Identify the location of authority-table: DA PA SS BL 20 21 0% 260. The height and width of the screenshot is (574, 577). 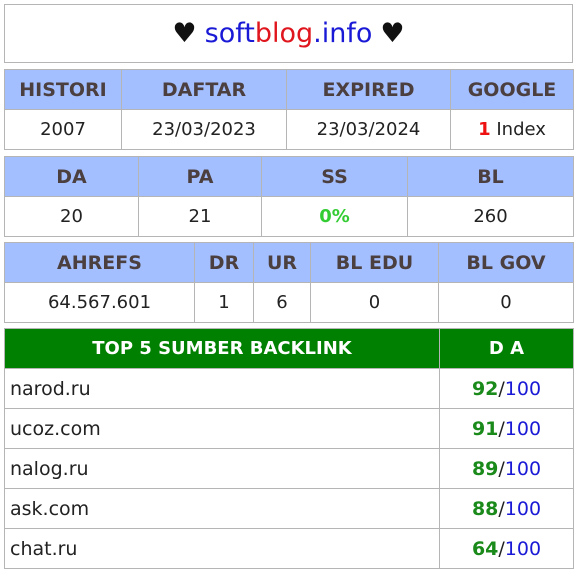
(289, 196).